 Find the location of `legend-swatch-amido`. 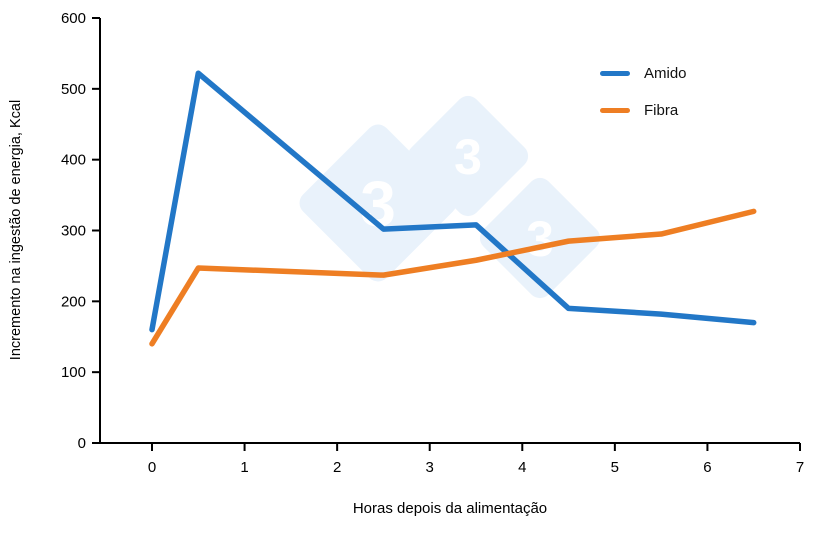

legend-swatch-amido is located at coordinates (615, 73).